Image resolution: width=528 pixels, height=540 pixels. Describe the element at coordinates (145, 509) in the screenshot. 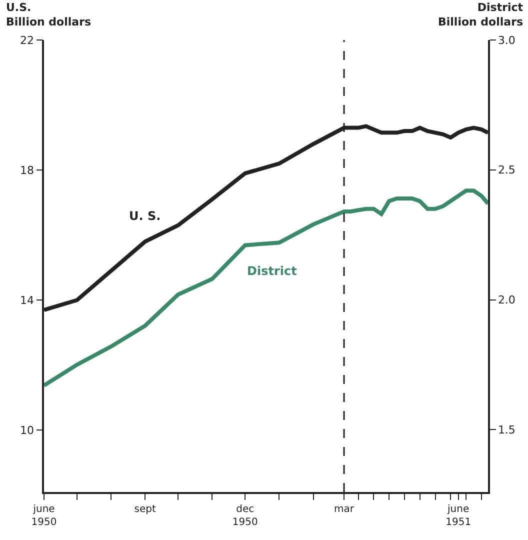

I see `x-tick-label: sept` at that location.